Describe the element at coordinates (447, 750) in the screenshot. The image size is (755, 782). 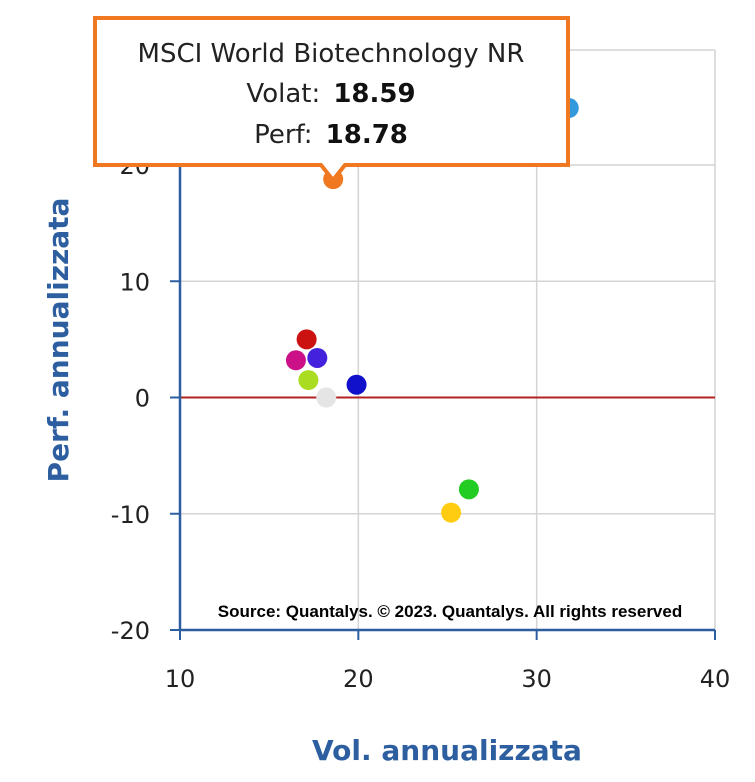
I see `x-axis-title: Vol. annualizzata` at that location.